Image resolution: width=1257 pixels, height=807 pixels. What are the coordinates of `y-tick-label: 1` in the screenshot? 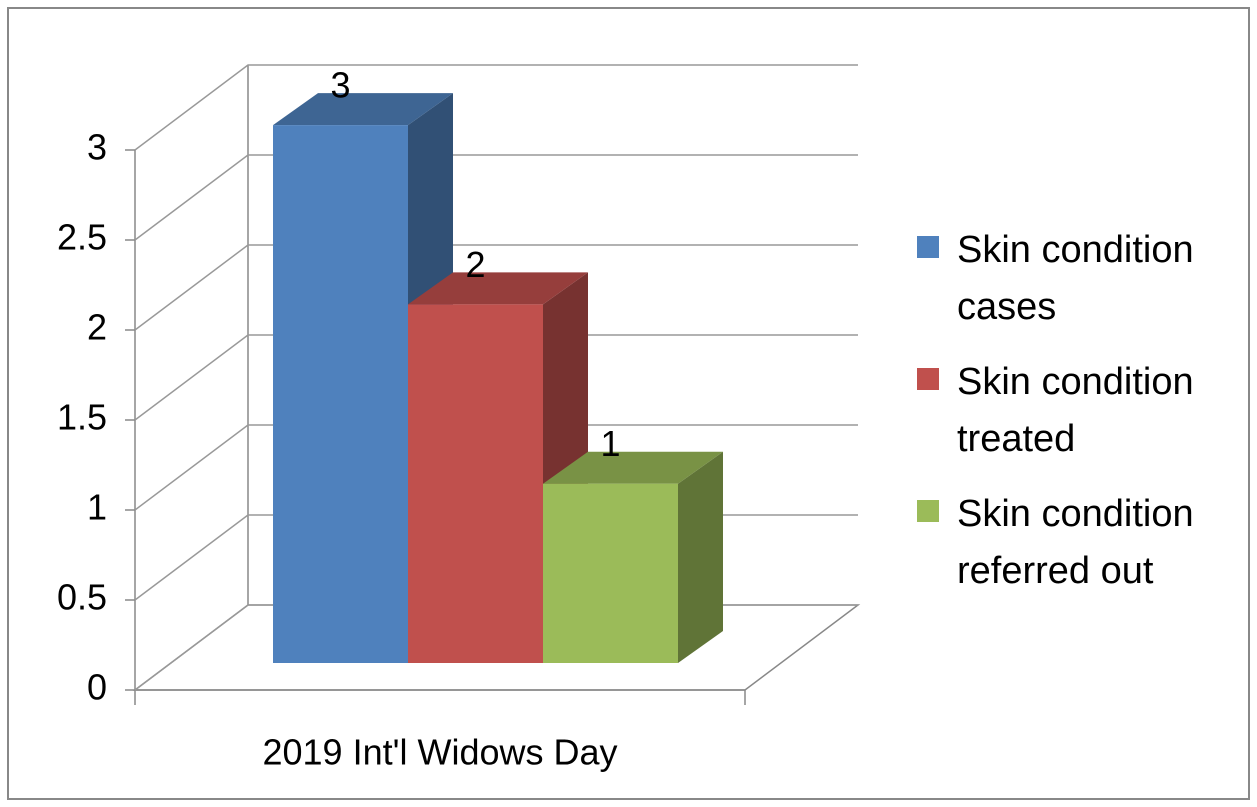 It's located at (97, 507).